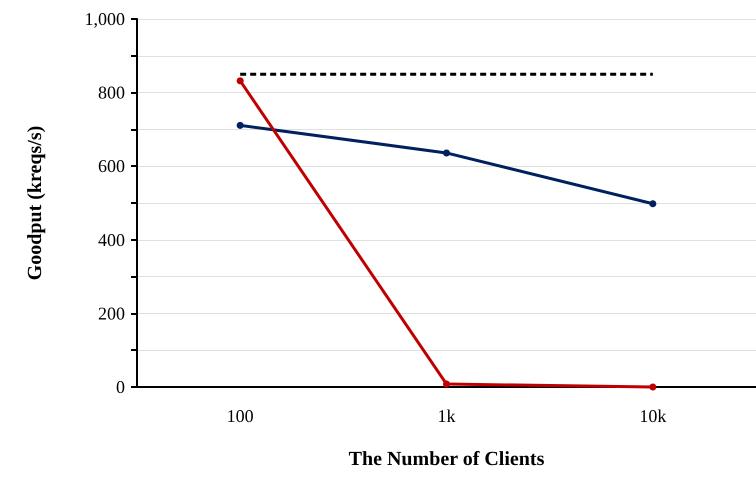 The width and height of the screenshot is (756, 486). What do you see at coordinates (240, 416) in the screenshot?
I see `x-tick-label: 100` at bounding box center [240, 416].